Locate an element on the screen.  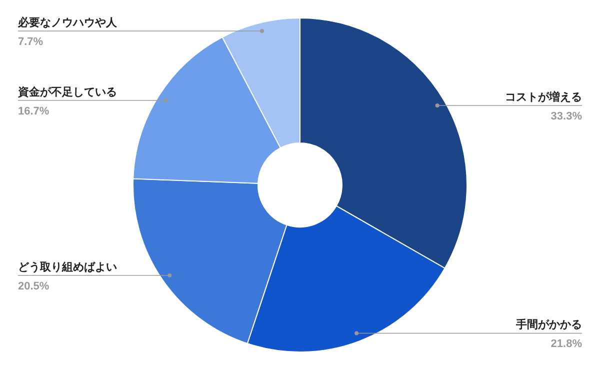
data-label: 21.8% is located at coordinates (566, 344).